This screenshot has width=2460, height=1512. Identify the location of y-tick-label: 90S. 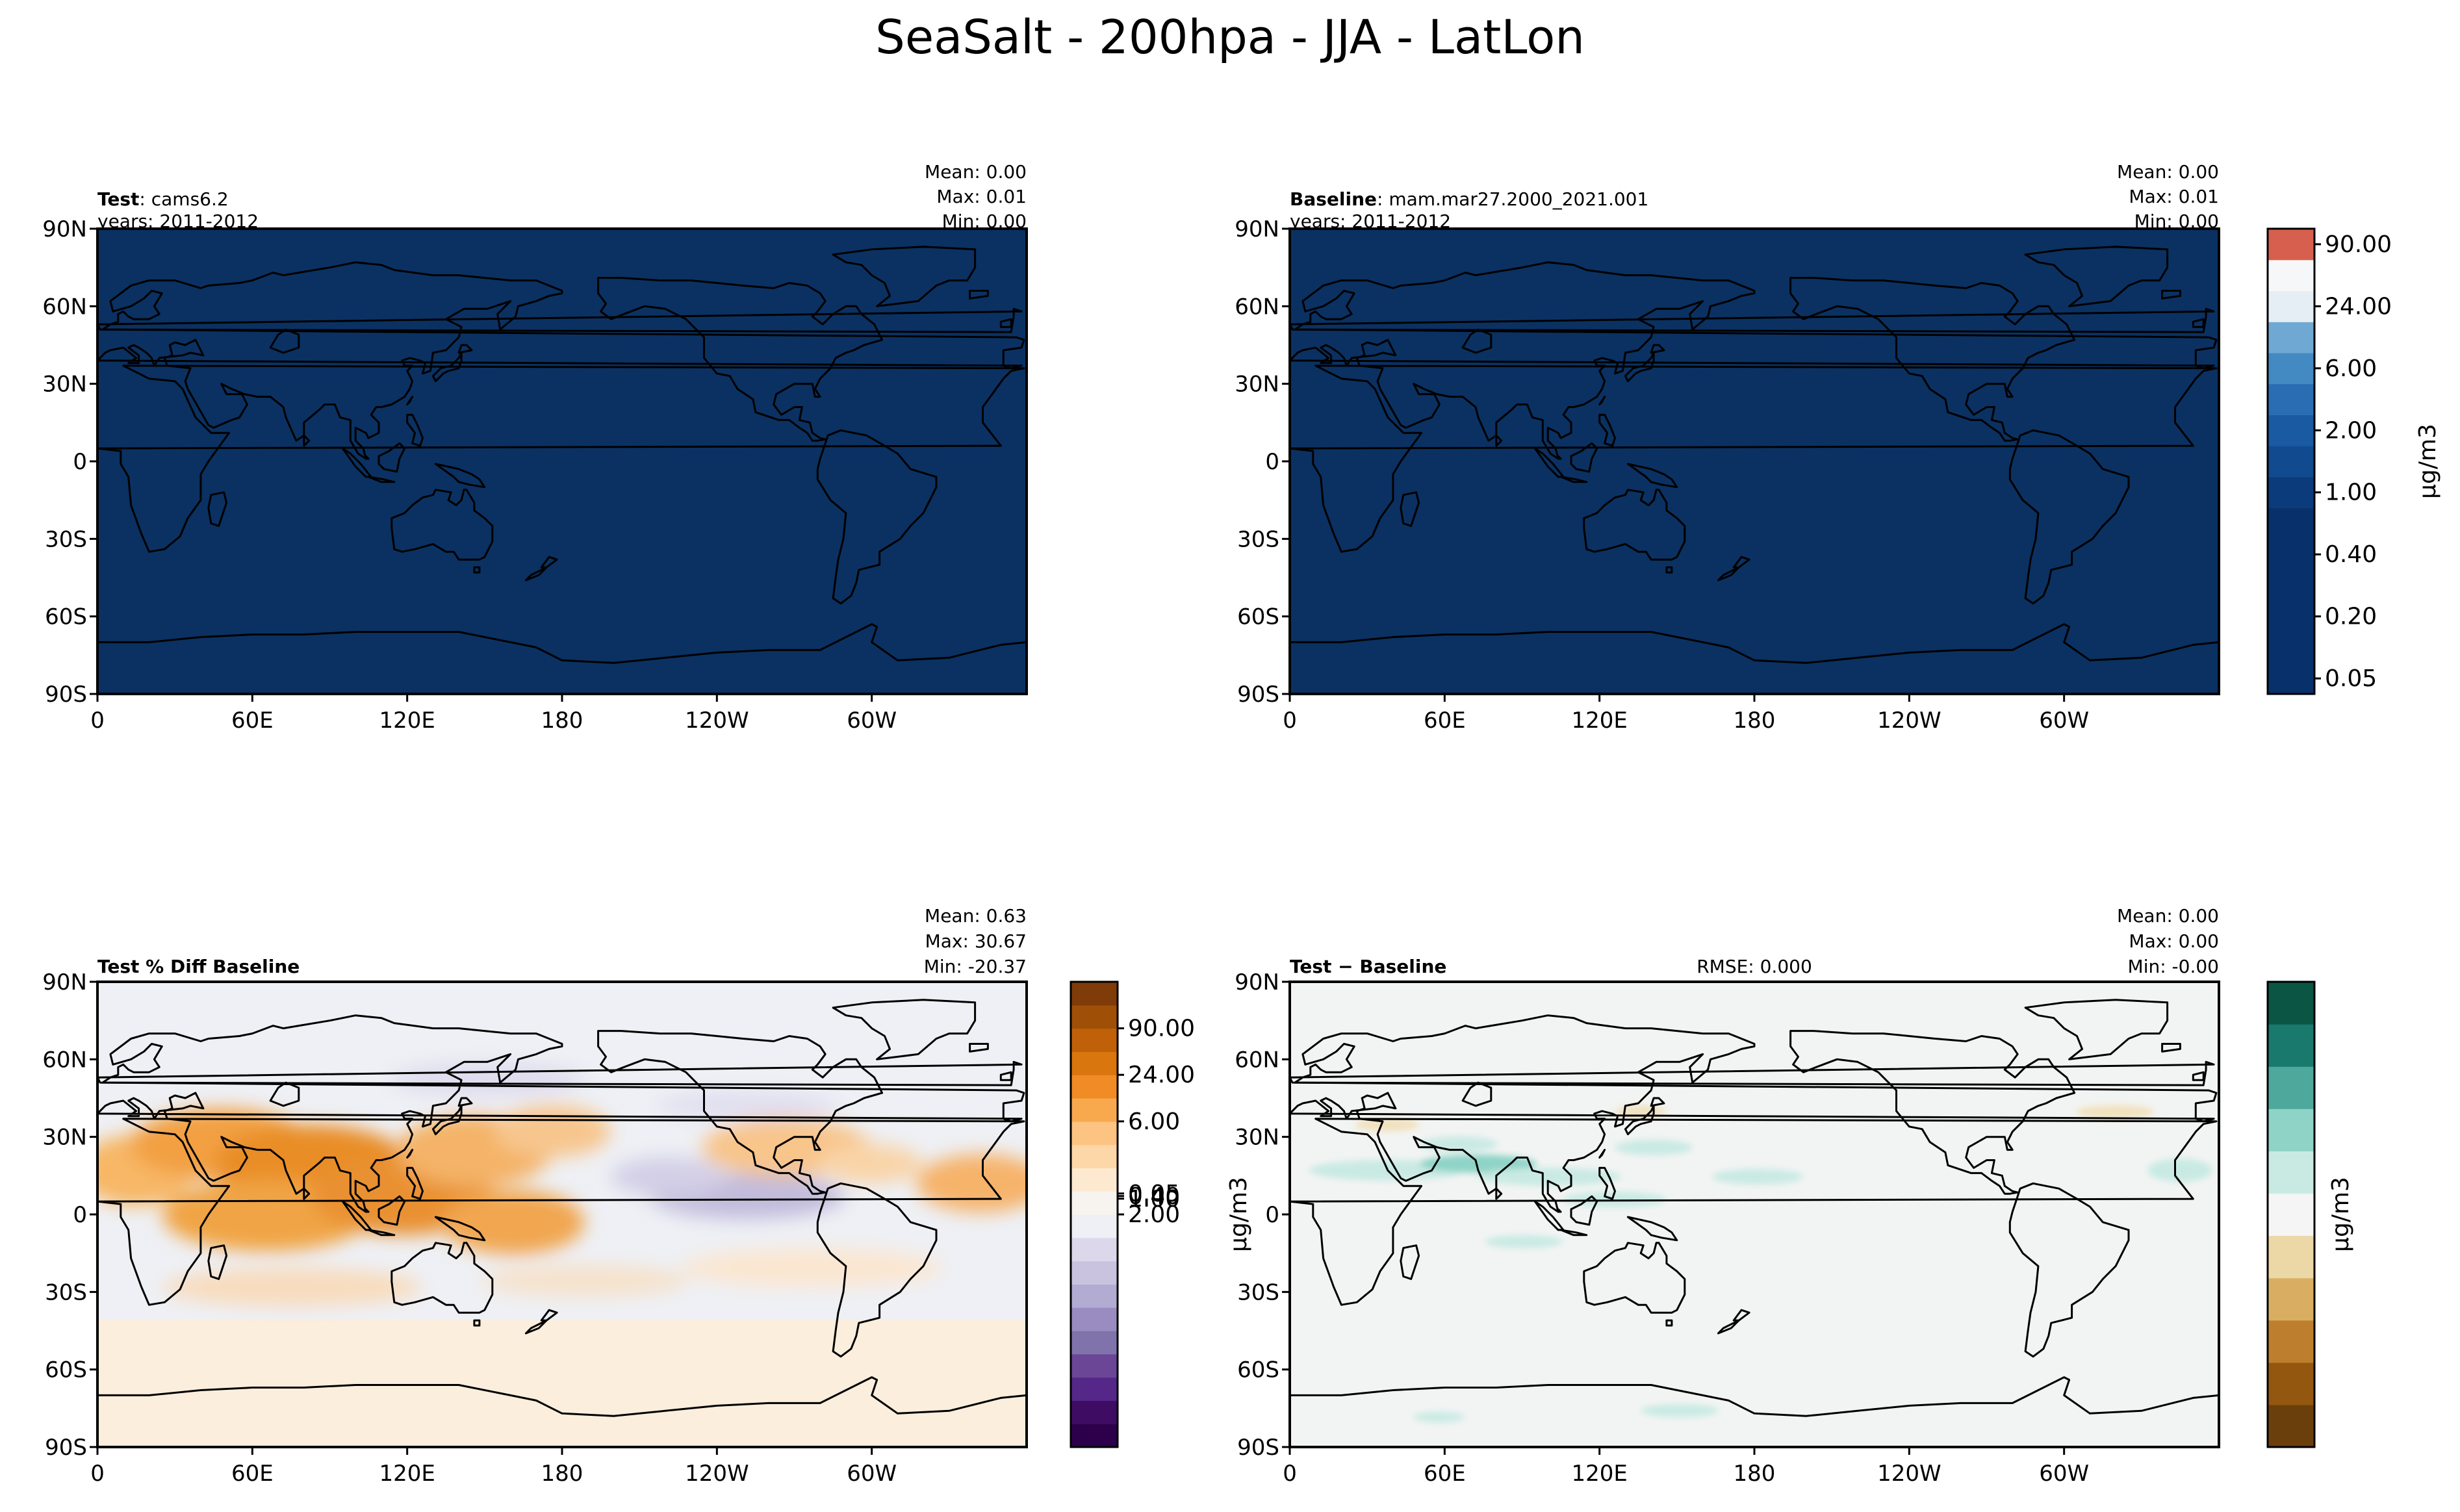
(1258, 1448).